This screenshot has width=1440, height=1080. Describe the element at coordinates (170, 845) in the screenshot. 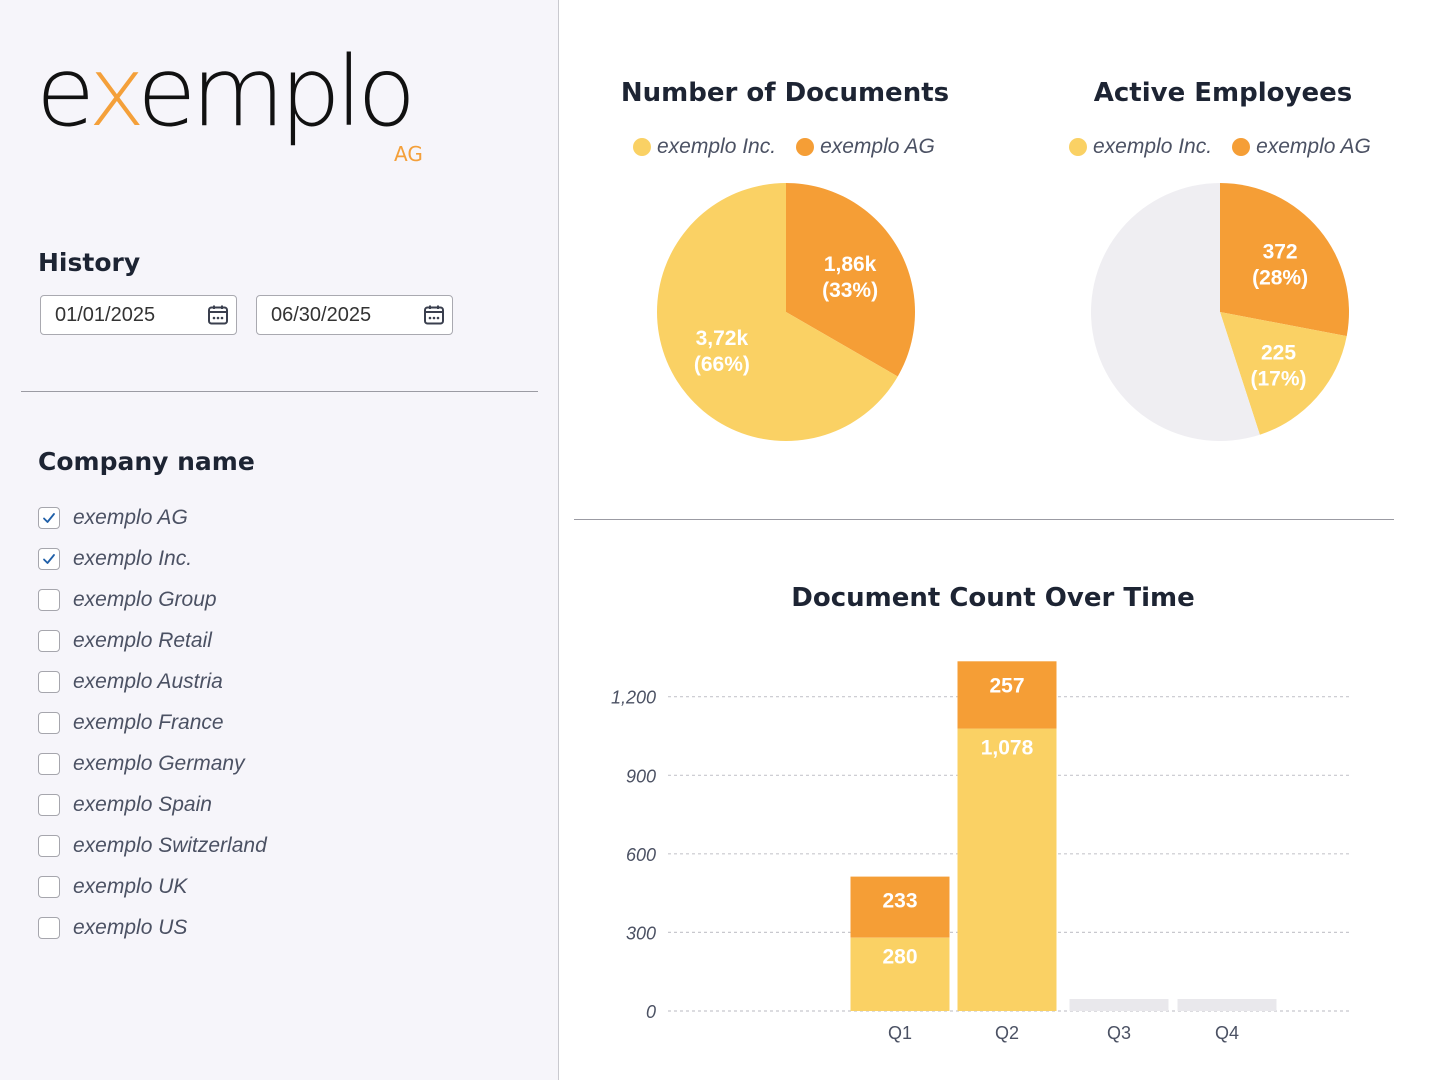

I see `company-label: exemplo Switzerland` at that location.